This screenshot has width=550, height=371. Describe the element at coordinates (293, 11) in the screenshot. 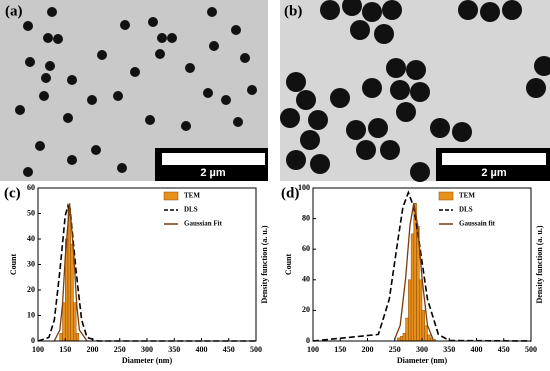

I see `panel-label: (b)` at that location.